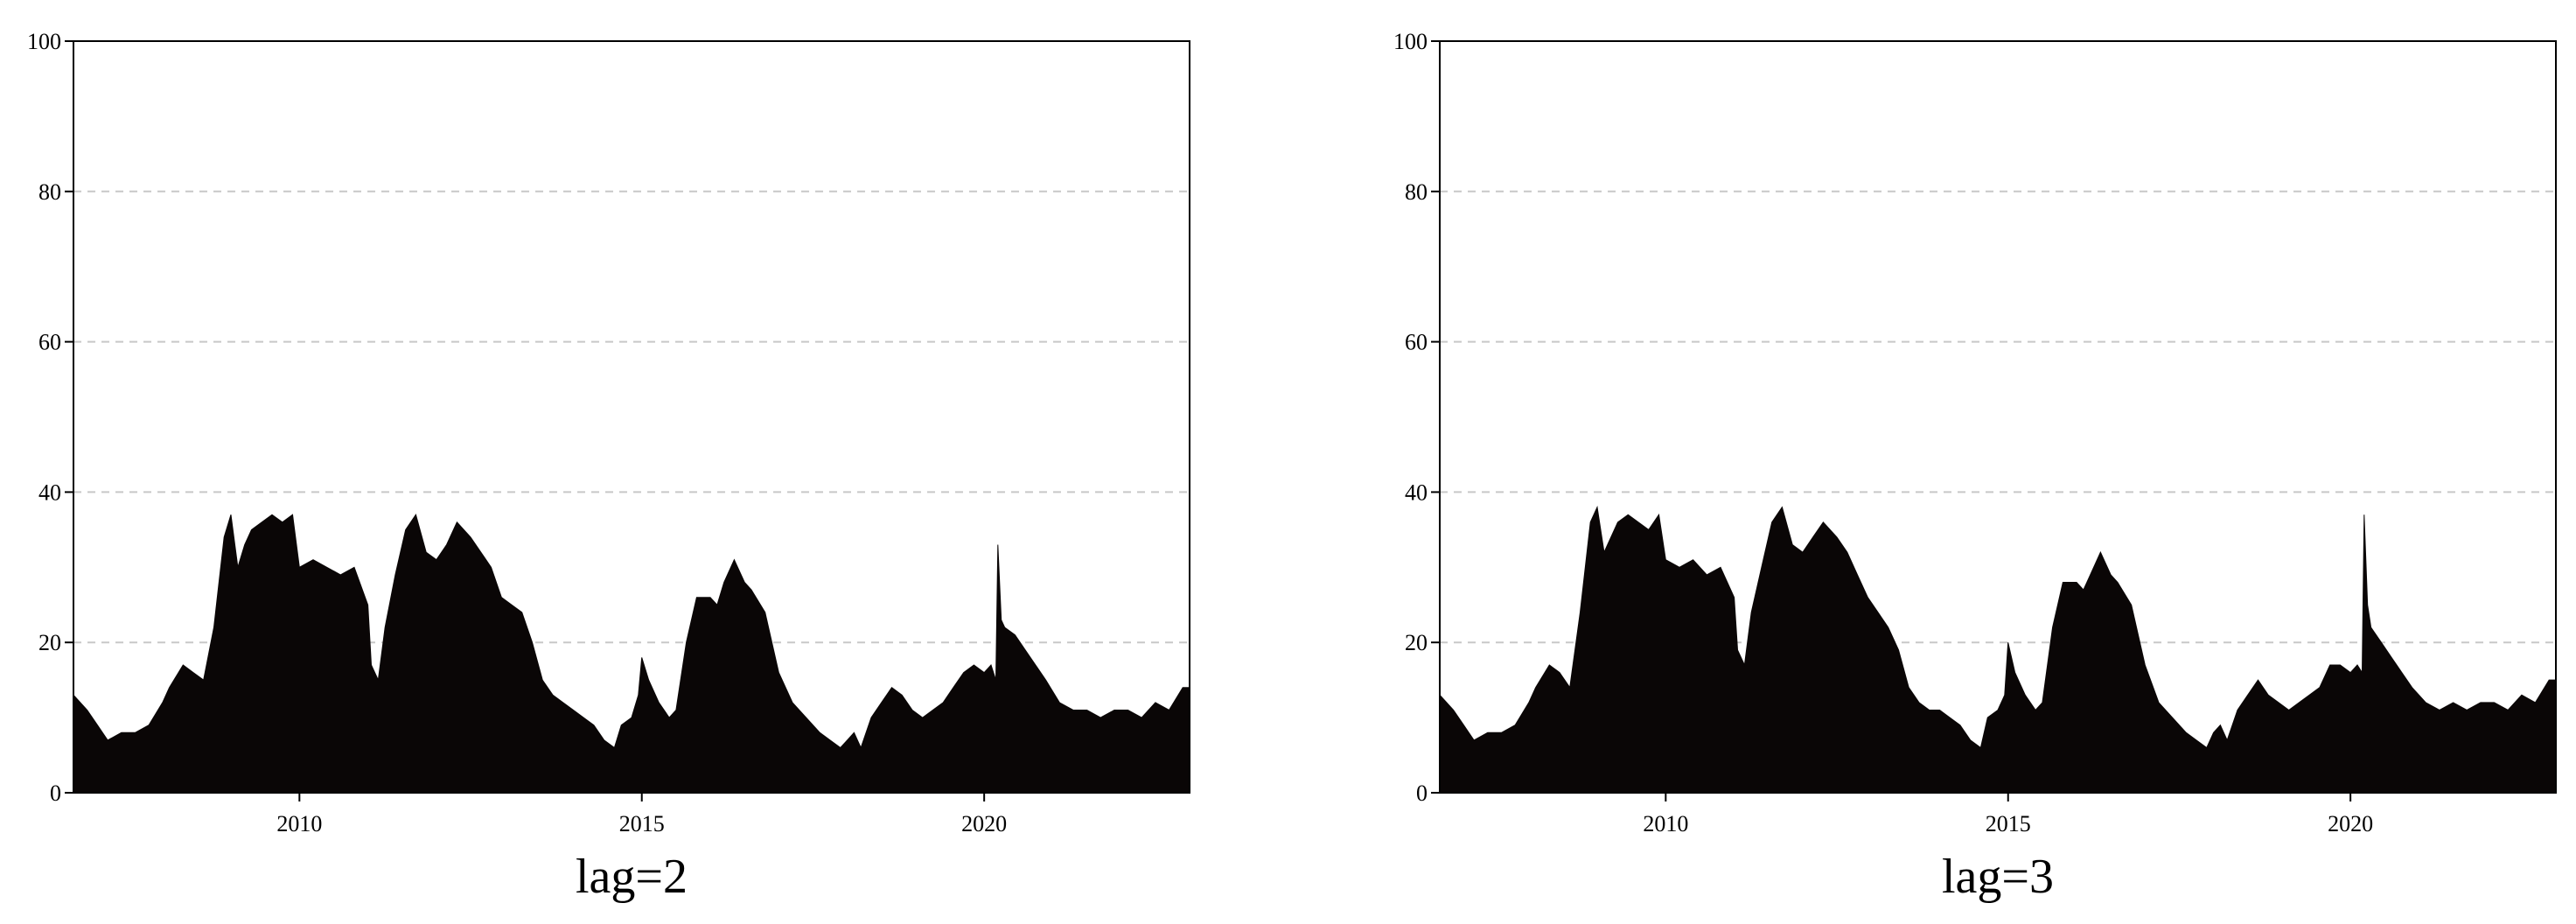 This screenshot has width=2576, height=924. I want to click on panel-caption: lag=2, so click(632, 877).